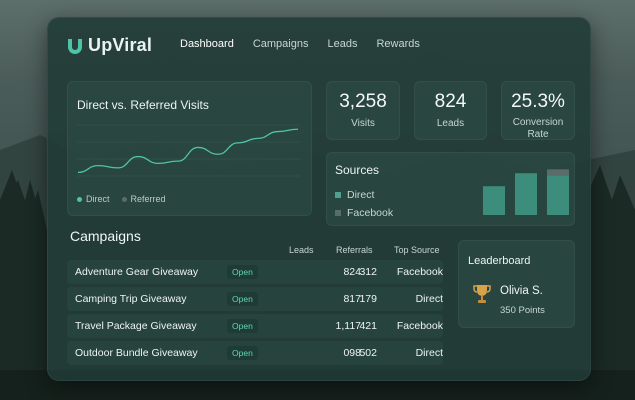  Describe the element at coordinates (363, 123) in the screenshot. I see `stat-visits-label: Visits` at that location.